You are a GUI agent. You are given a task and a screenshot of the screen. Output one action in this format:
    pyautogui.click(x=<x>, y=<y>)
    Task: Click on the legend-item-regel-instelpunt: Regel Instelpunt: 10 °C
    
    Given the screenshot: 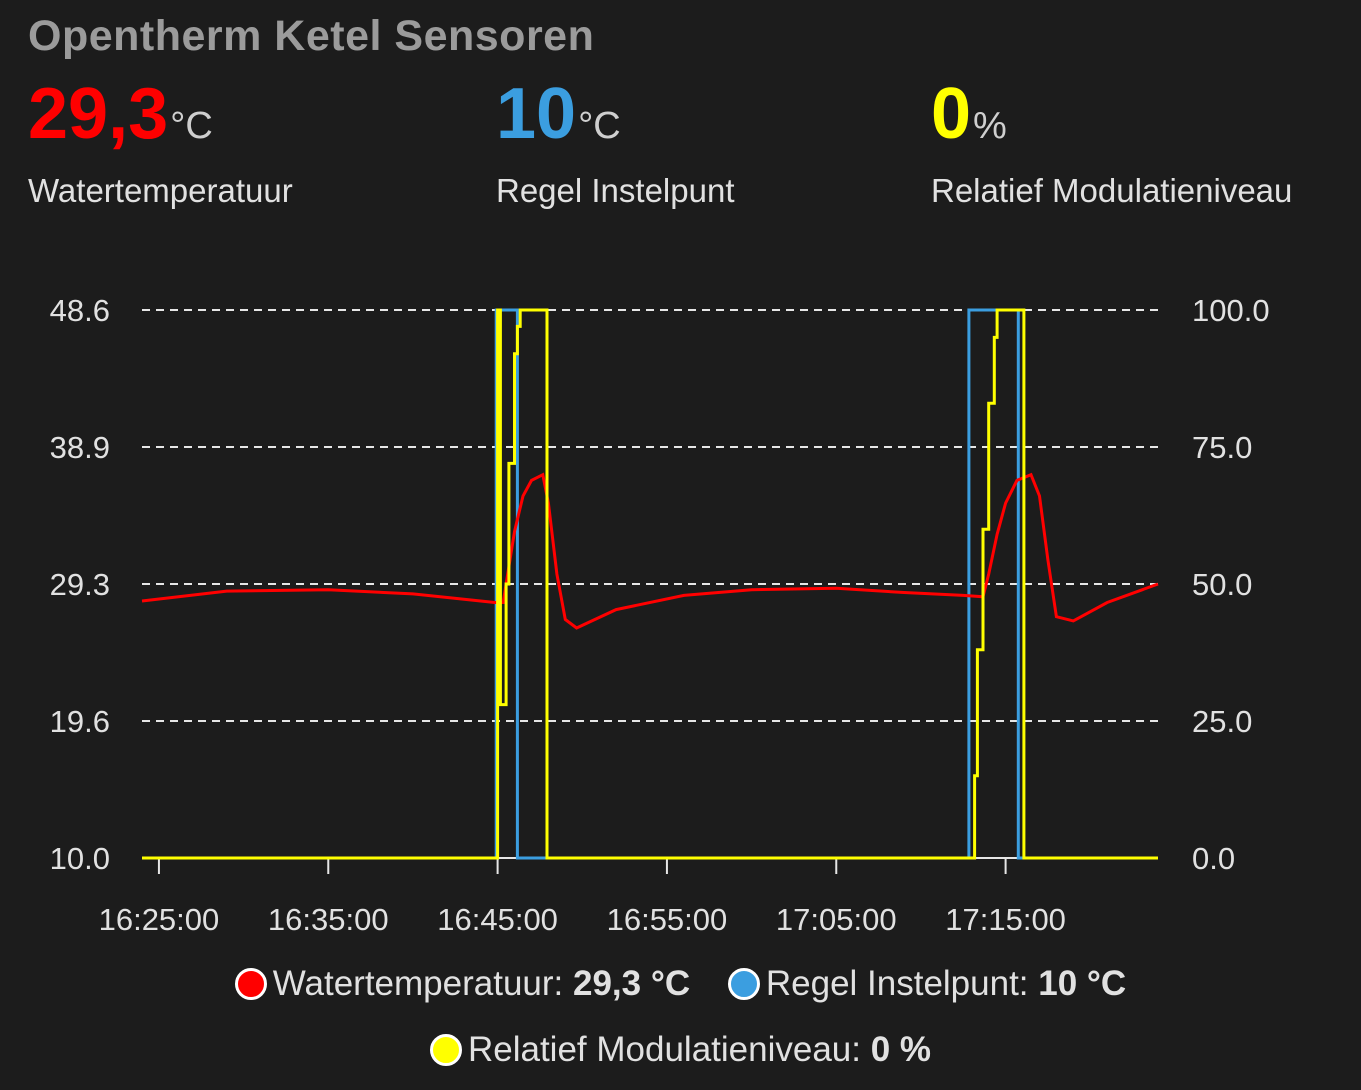 What is the action you would take?
    pyautogui.click(x=927, y=983)
    